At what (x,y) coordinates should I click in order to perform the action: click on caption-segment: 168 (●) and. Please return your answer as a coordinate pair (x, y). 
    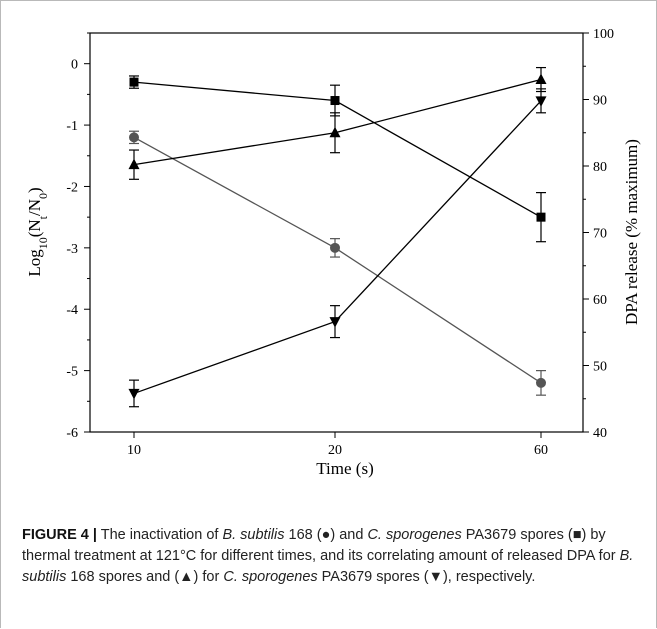
    Looking at the image, I should click on (326, 535).